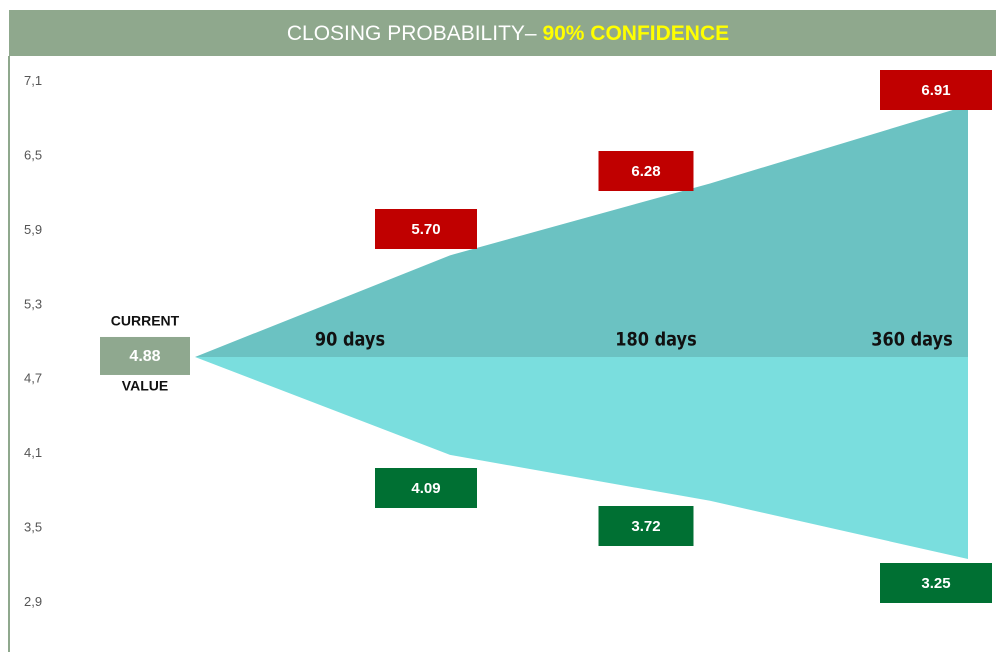 The image size is (996, 652). What do you see at coordinates (145, 321) in the screenshot?
I see `current-label-top: CURRENT` at bounding box center [145, 321].